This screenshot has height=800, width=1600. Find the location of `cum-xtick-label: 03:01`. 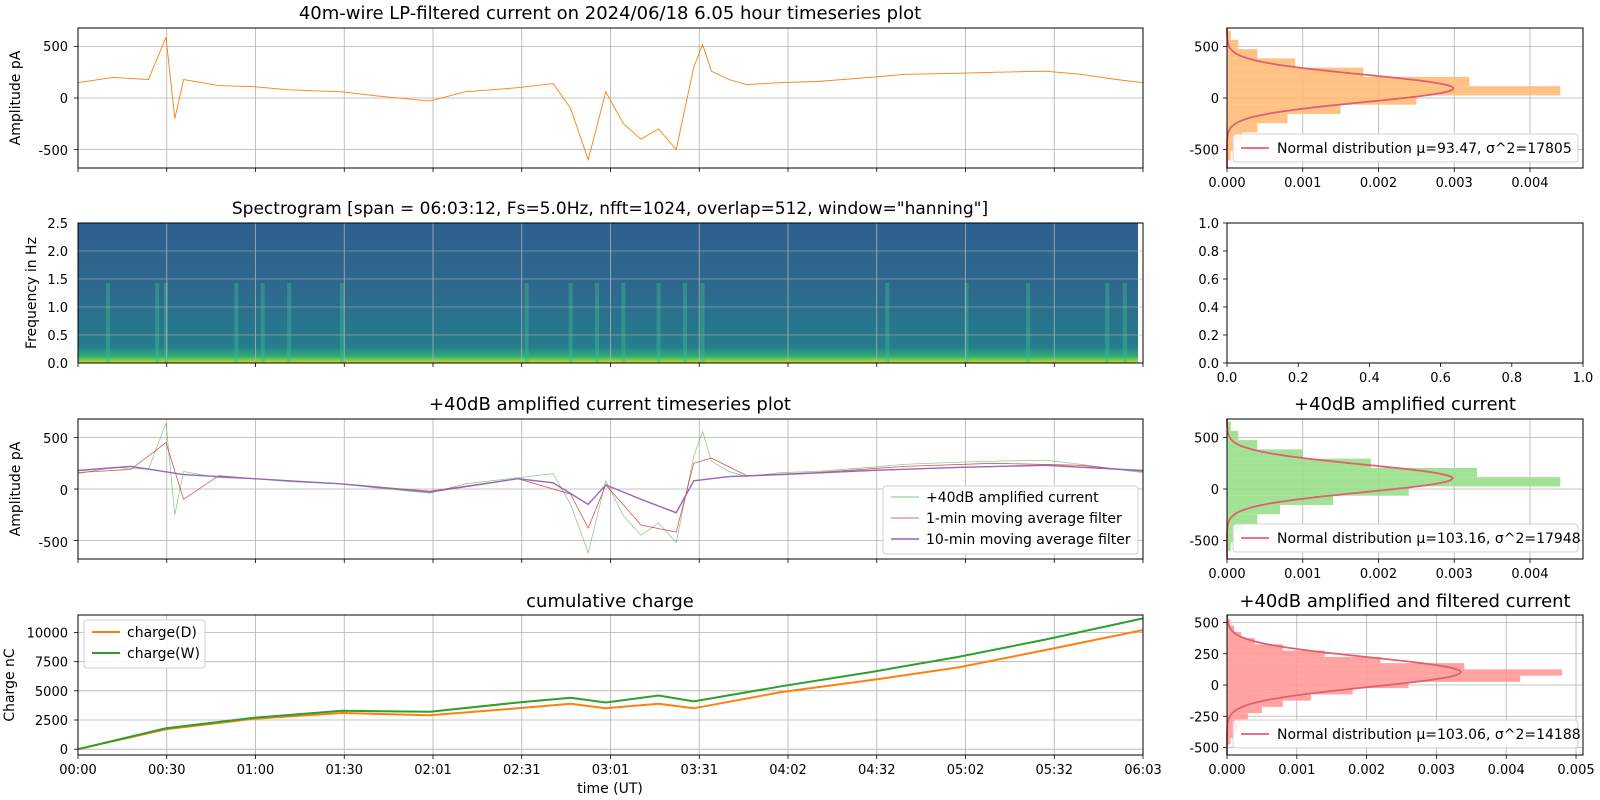

cum-xtick-label: 03:01 is located at coordinates (610, 770).